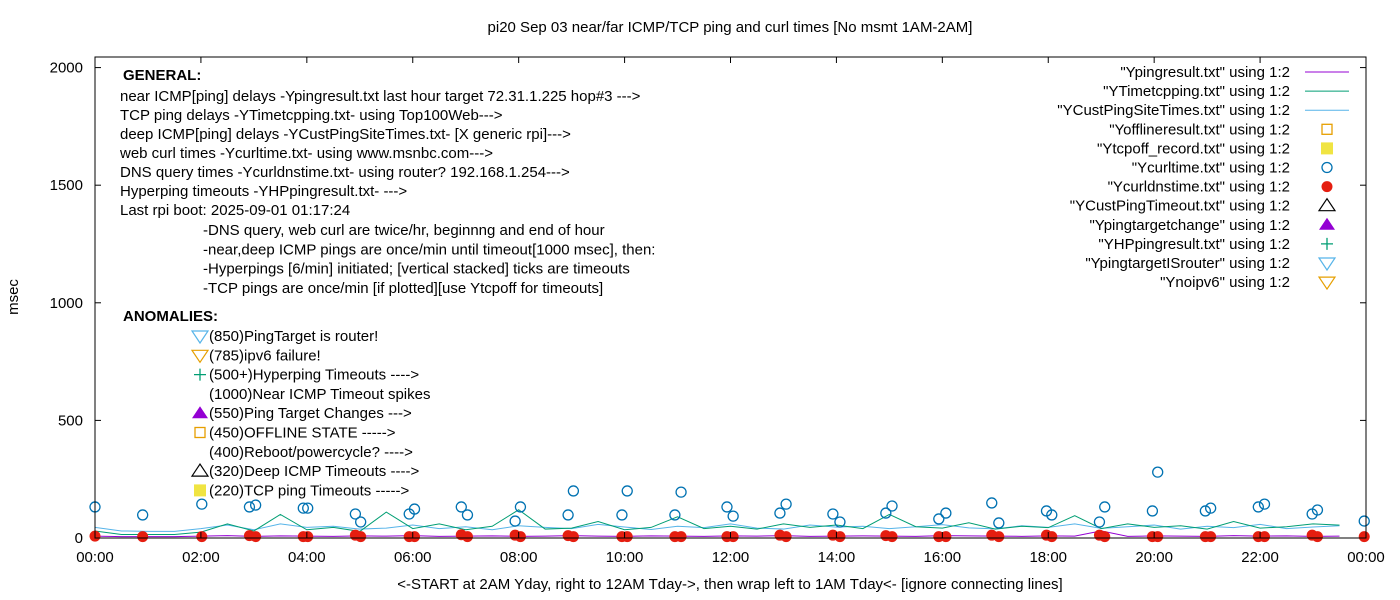 This screenshot has height=600, width=1400. I want to click on legend-label: "Ynoipv6" using 1:2, so click(1225, 282).